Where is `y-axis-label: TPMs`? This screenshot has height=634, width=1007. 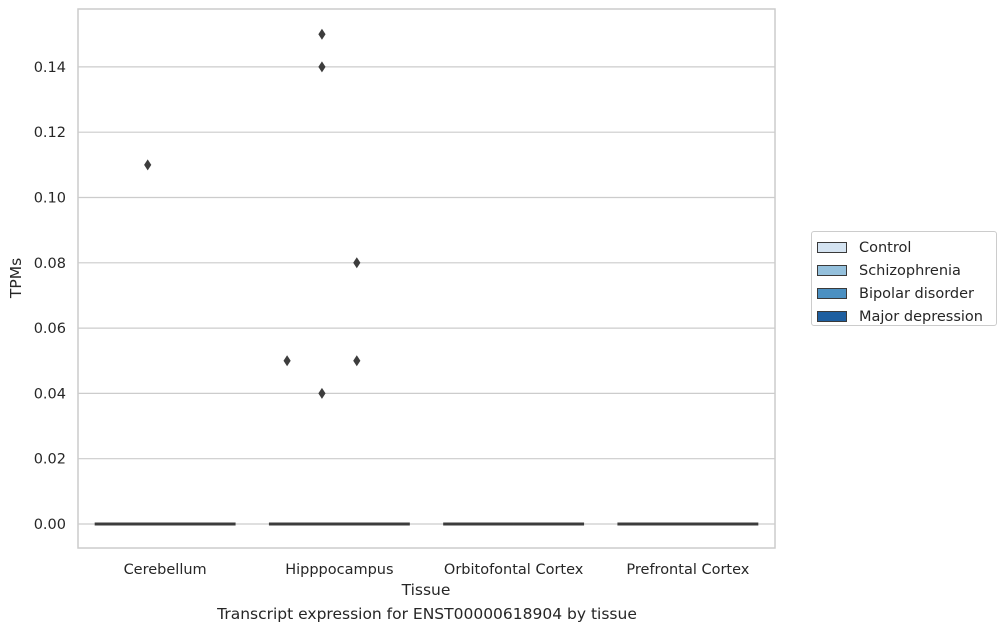 y-axis-label: TPMs is located at coordinates (16, 278).